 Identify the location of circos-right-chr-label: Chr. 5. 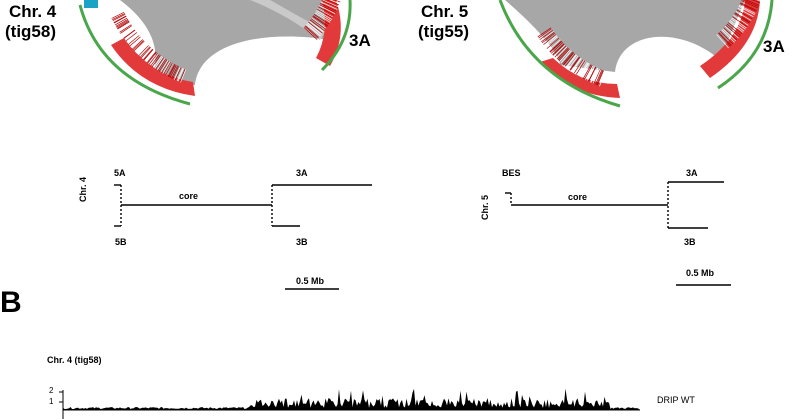
(445, 11).